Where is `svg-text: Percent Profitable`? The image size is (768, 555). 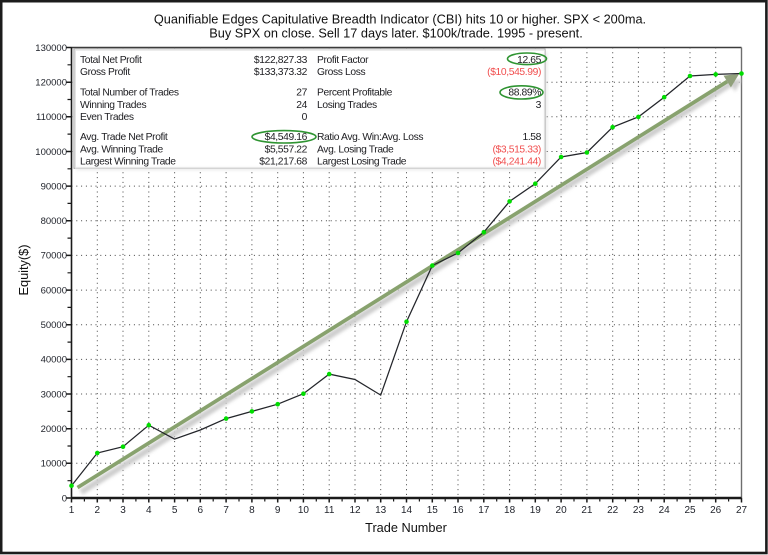 svg-text: Percent Profitable is located at coordinates (355, 92).